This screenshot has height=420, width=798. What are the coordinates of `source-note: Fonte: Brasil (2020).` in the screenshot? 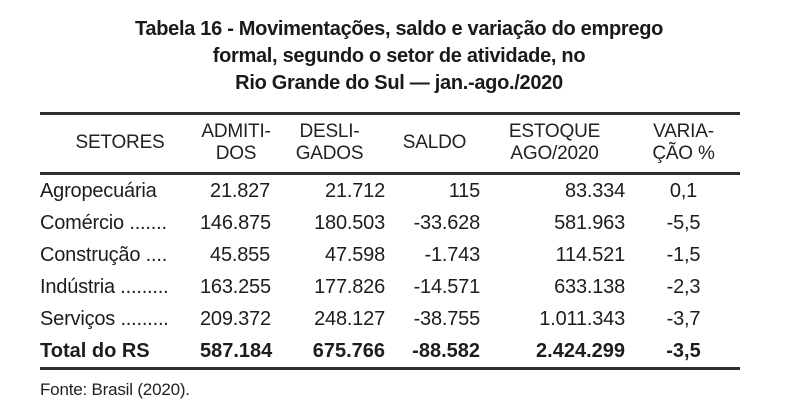 It's located at (115, 389).